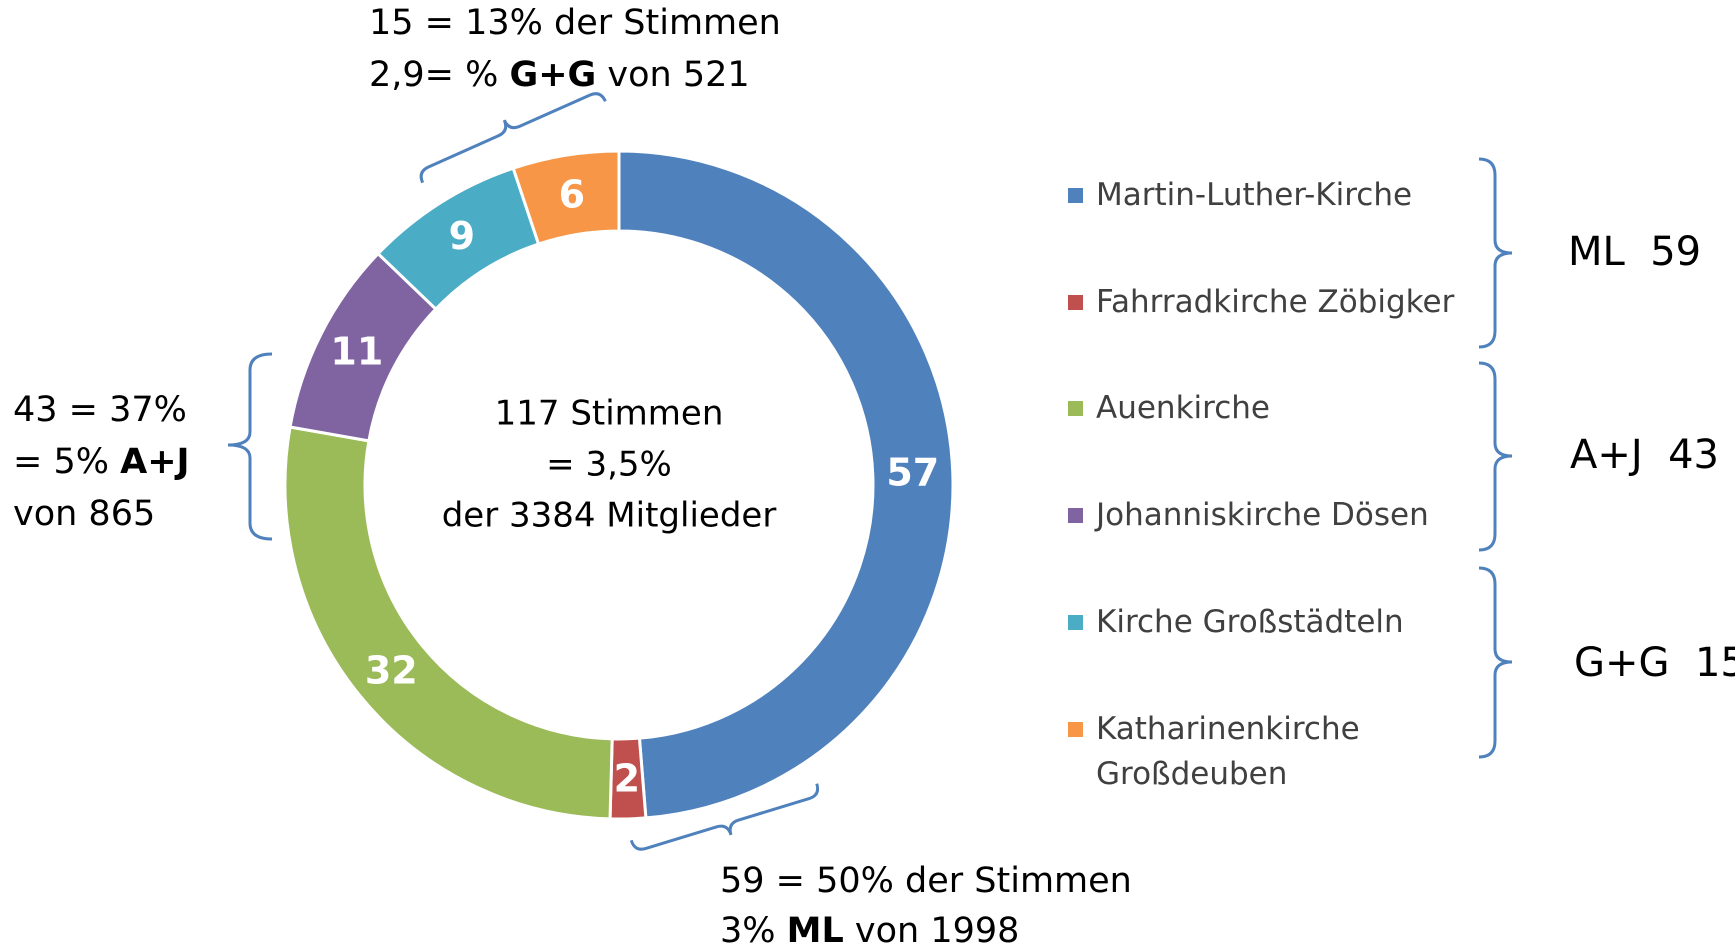 The width and height of the screenshot is (1735, 945). What do you see at coordinates (912, 473) in the screenshot?
I see `data-label: 57` at bounding box center [912, 473].